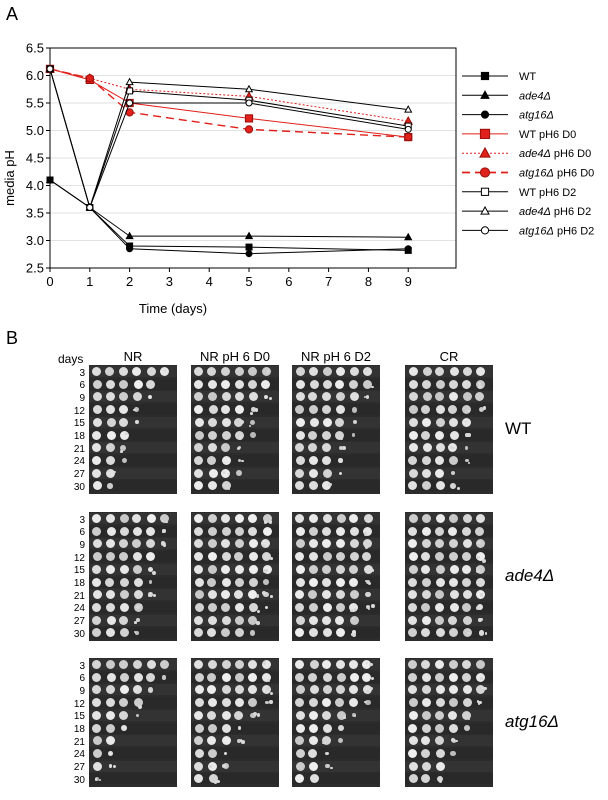 The height and width of the screenshot is (800, 608). Describe the element at coordinates (235, 722) in the screenshot. I see `spot-plate` at that location.